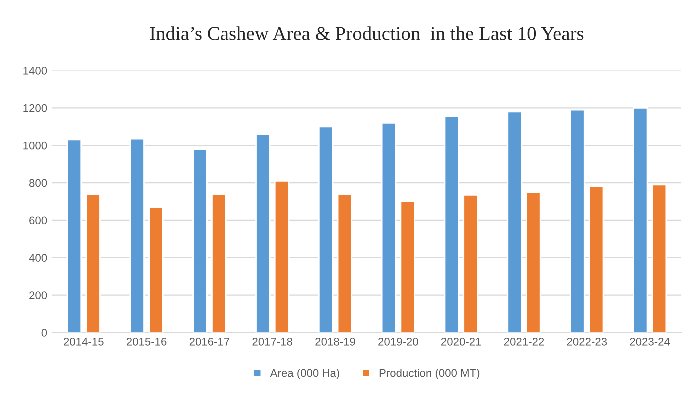 This screenshot has height=416, width=699. I want to click on y-tick-label: 1400, so click(36, 70).